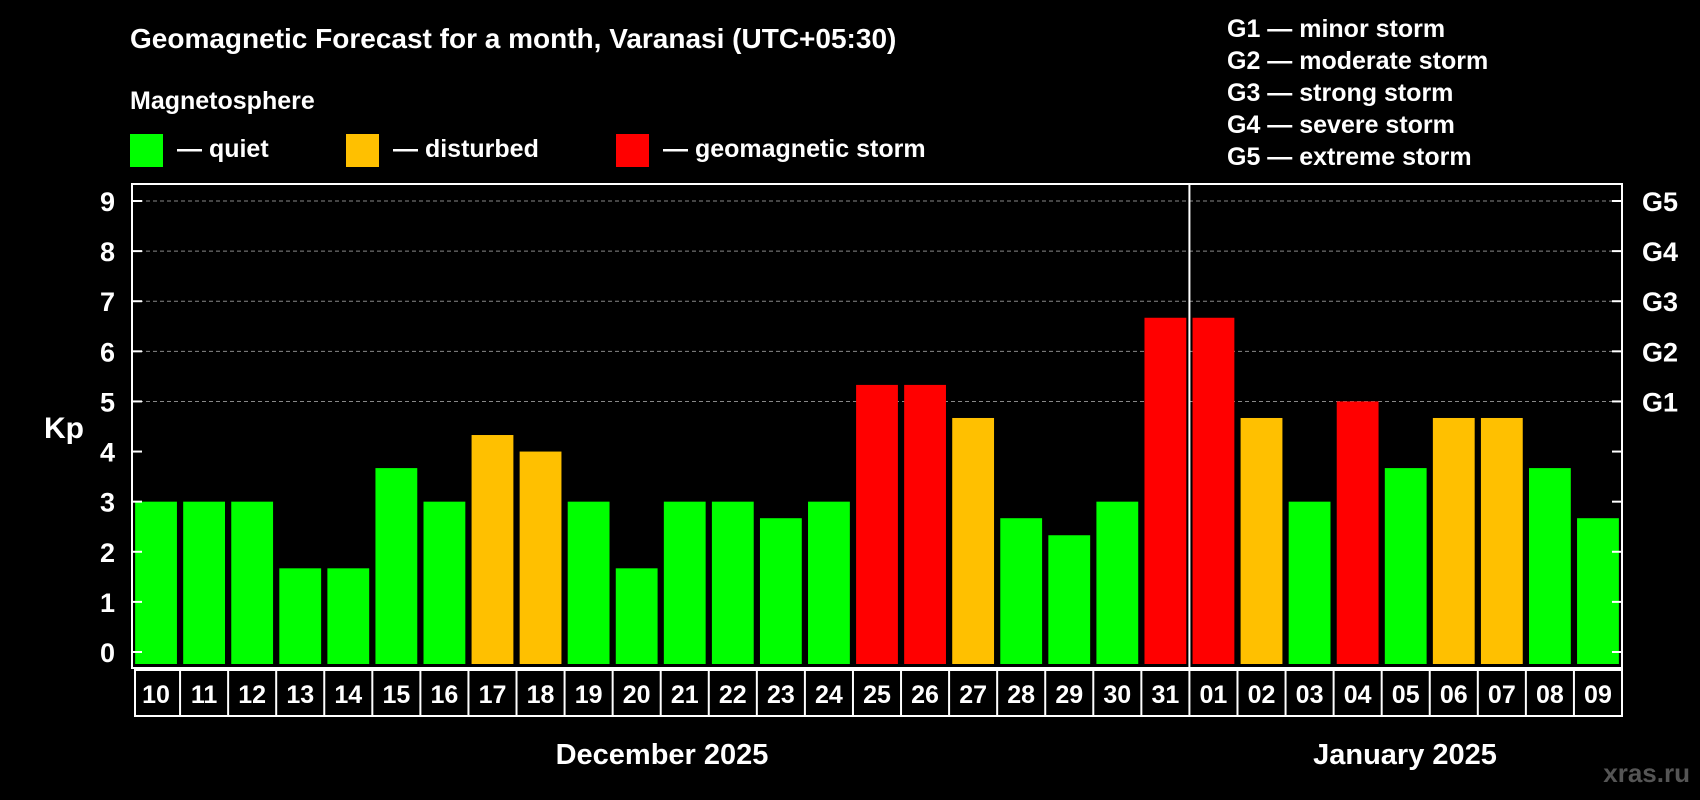  Describe the element at coordinates (146, 150) in the screenshot. I see `legend-swatch-quiet` at that location.